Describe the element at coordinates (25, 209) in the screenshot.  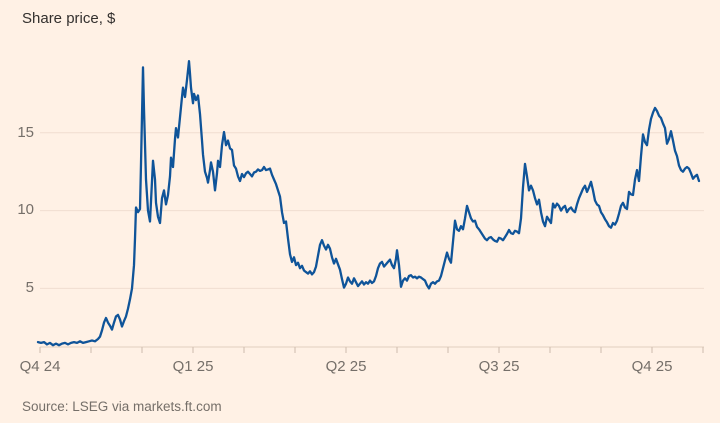
I see `y-axis-tick-label-10: 10` at that location.